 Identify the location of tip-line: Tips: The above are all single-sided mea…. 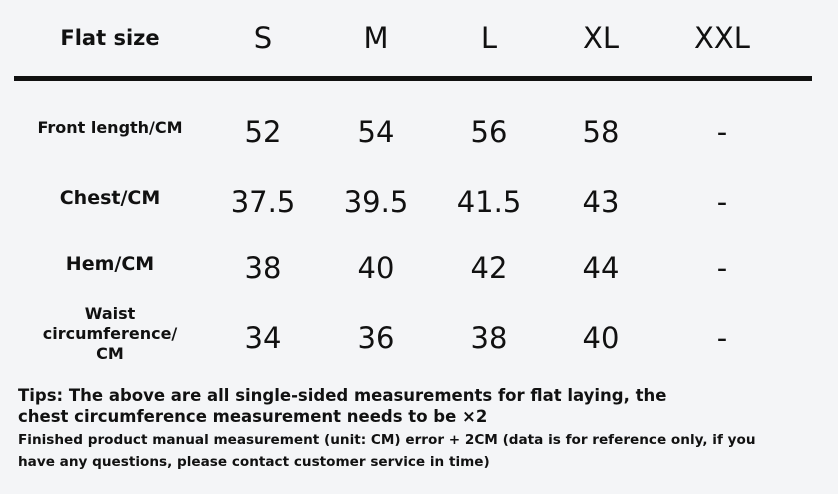
(342, 395).